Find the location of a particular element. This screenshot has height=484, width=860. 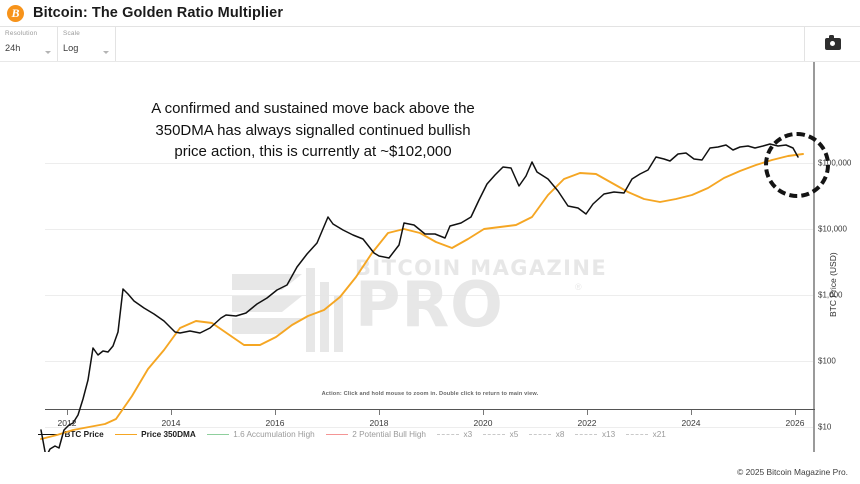

legend-label-x13: x13 is located at coordinates (608, 434).